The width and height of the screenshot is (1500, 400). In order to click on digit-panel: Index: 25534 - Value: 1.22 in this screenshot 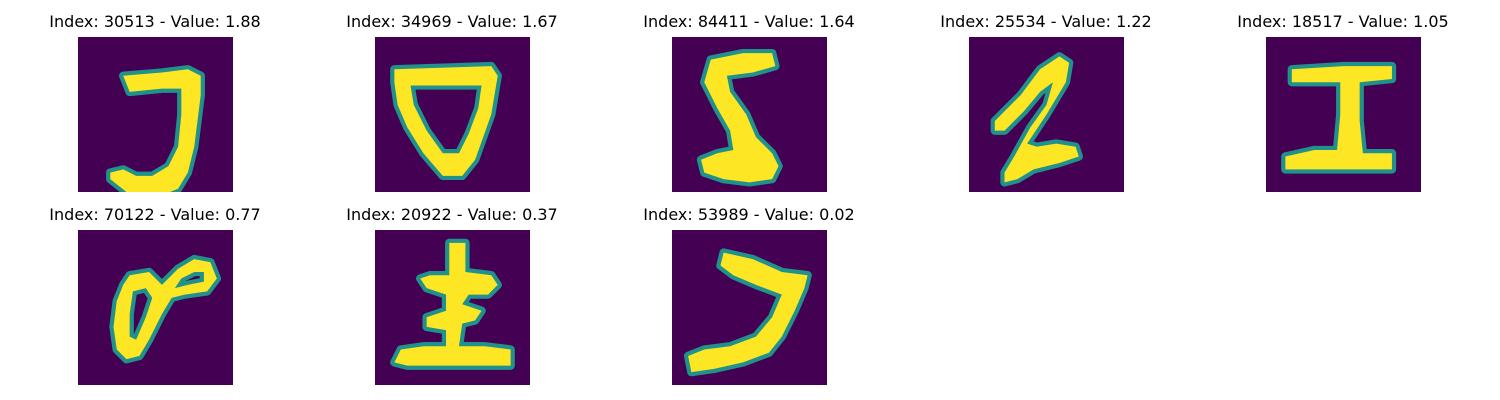, I will do `click(1046, 95)`.